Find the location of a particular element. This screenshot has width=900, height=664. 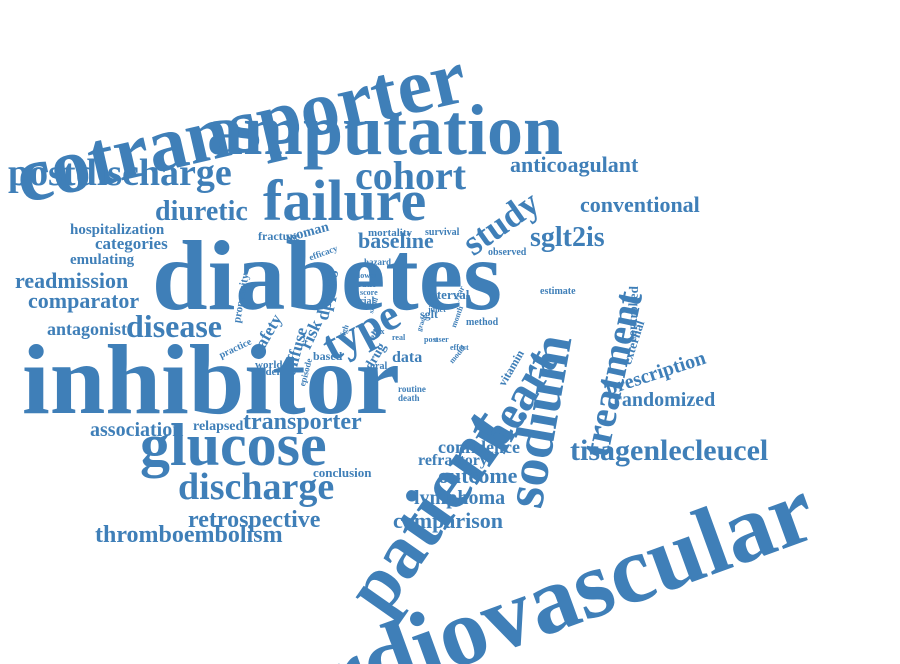

word-confidence: confidence is located at coordinates (479, 447).